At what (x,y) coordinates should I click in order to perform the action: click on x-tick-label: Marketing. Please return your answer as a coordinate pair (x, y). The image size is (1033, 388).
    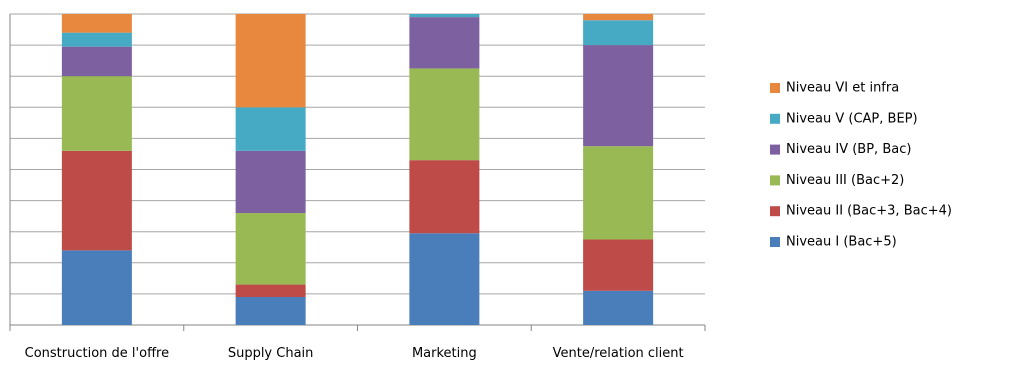
    Looking at the image, I should click on (444, 353).